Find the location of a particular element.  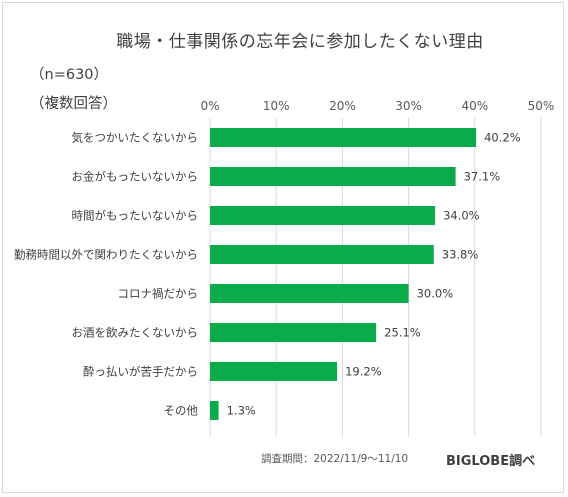

category-label: 酔っ払いが苦手だから is located at coordinates (140, 372).